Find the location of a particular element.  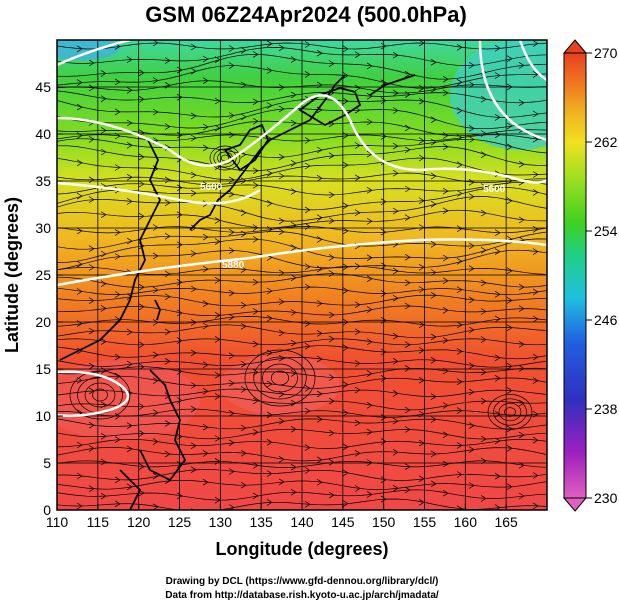

cold-region-northwest is located at coordinates (88, 50).